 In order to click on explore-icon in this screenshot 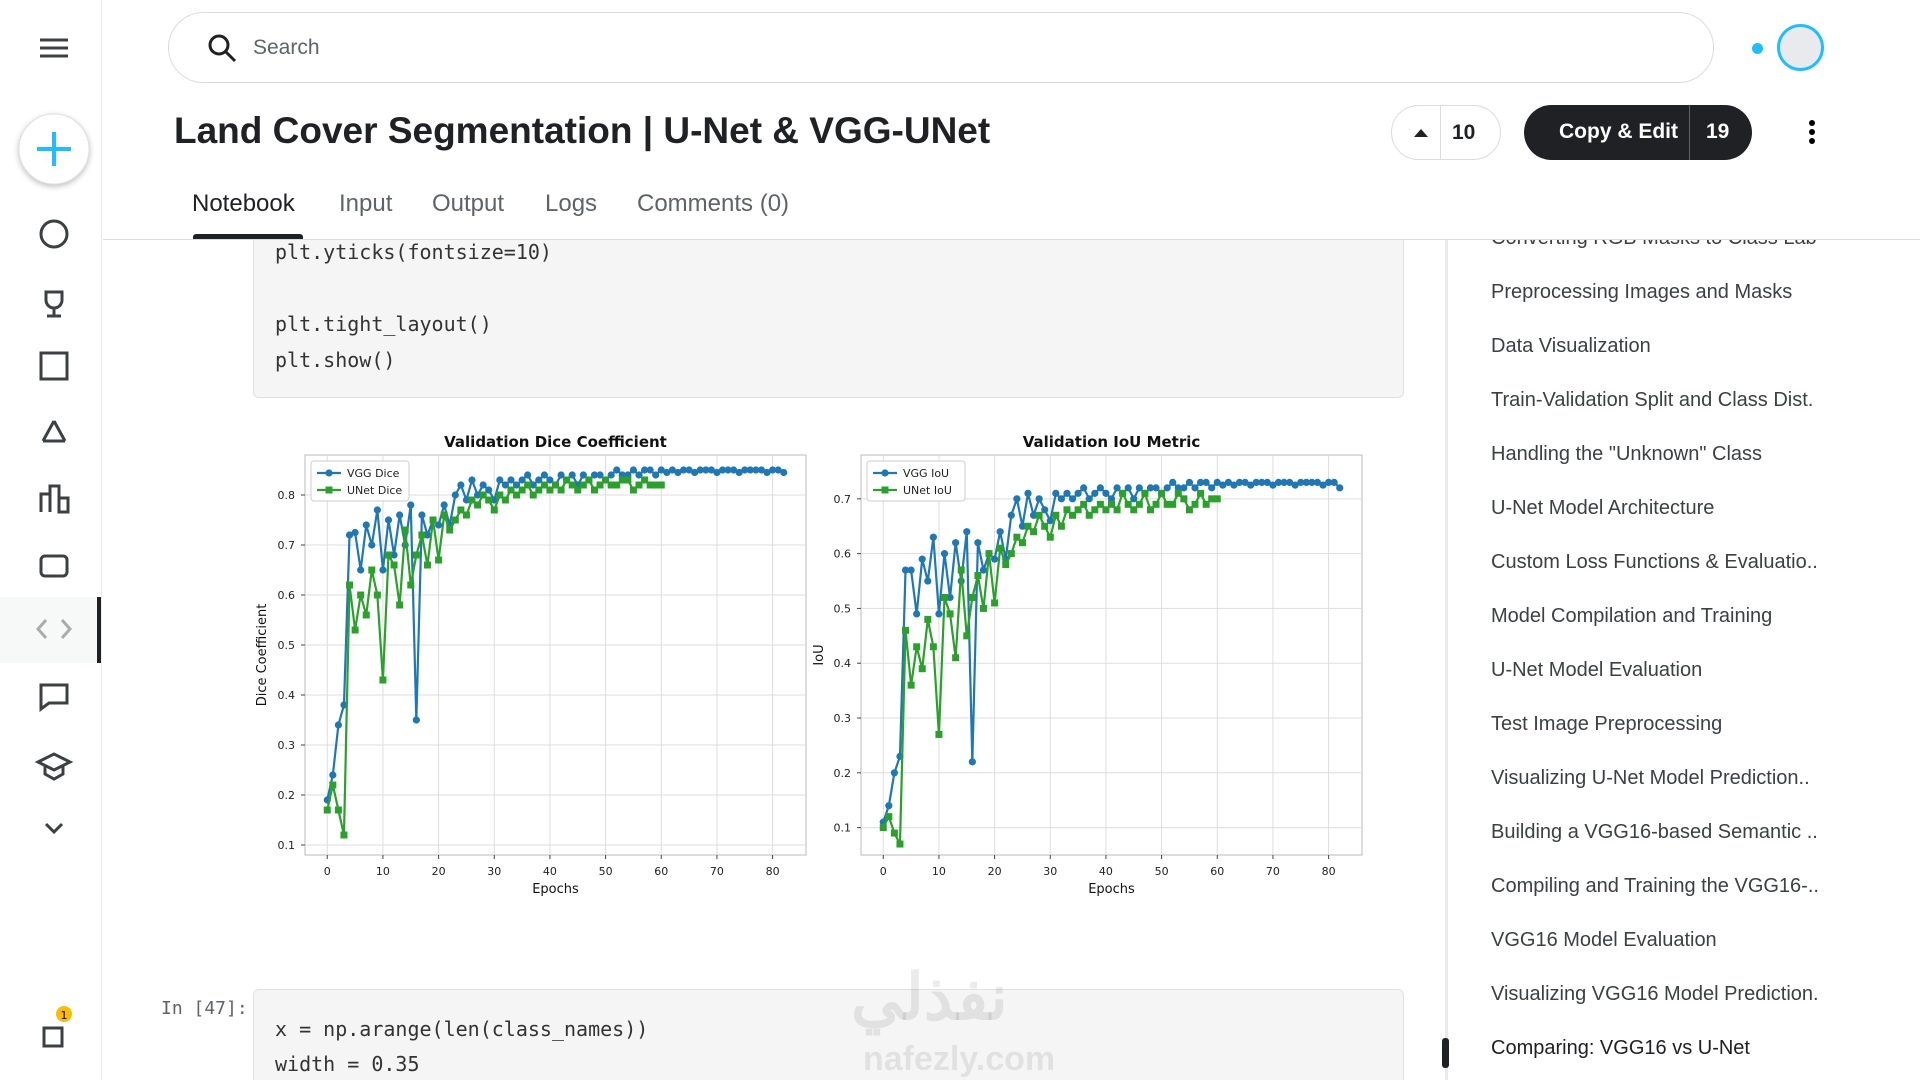, I will do `click(54, 234)`.